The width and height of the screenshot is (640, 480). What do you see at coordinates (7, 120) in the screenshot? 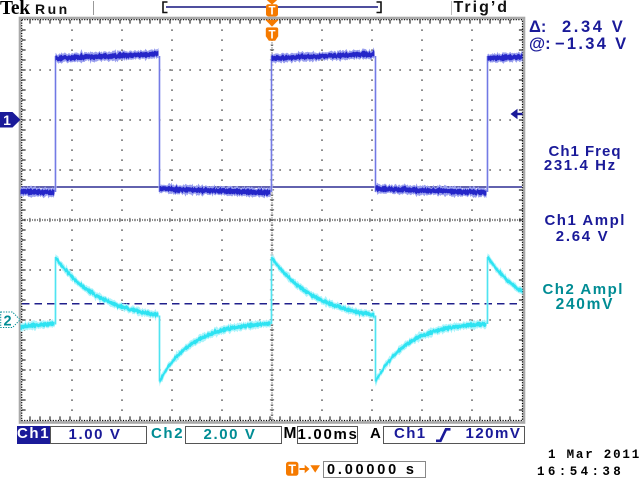
I see `svg-text: 1` at bounding box center [7, 120].